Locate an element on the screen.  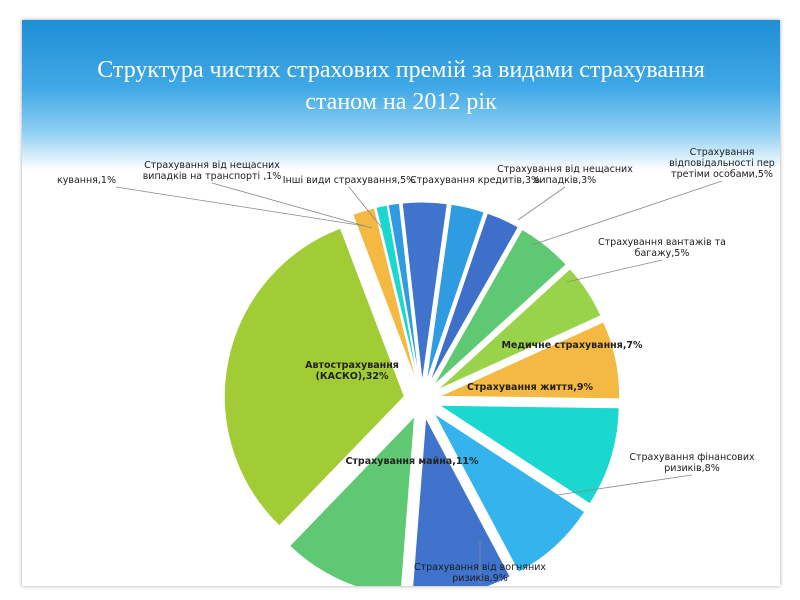
title-line-2: станом на 2012 рік is located at coordinates (401, 102).